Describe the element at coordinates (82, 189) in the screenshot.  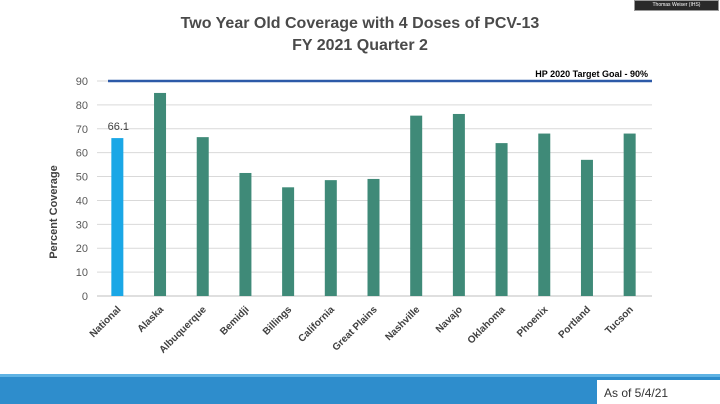
I see `y-axis-ticks: 0 10 20 30 40 50 60 70 80 90` at that location.